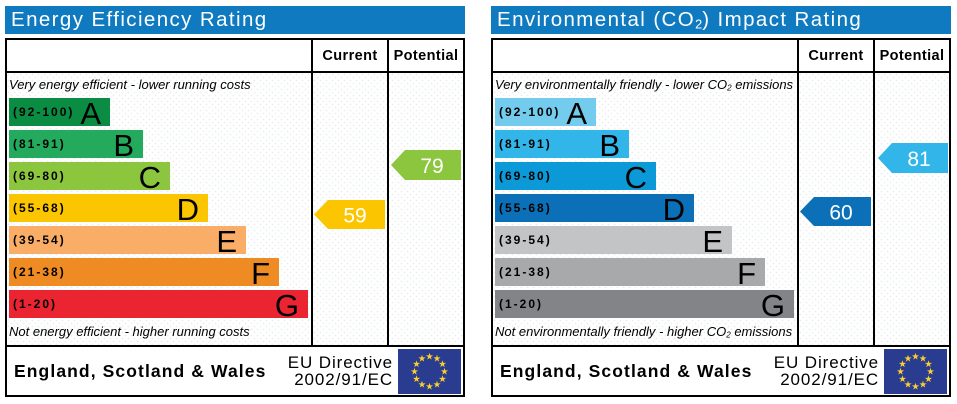 Image resolution: width=957 pixels, height=404 pixels. What do you see at coordinates (431, 166) in the screenshot?
I see `svg-text: 79` at bounding box center [431, 166].